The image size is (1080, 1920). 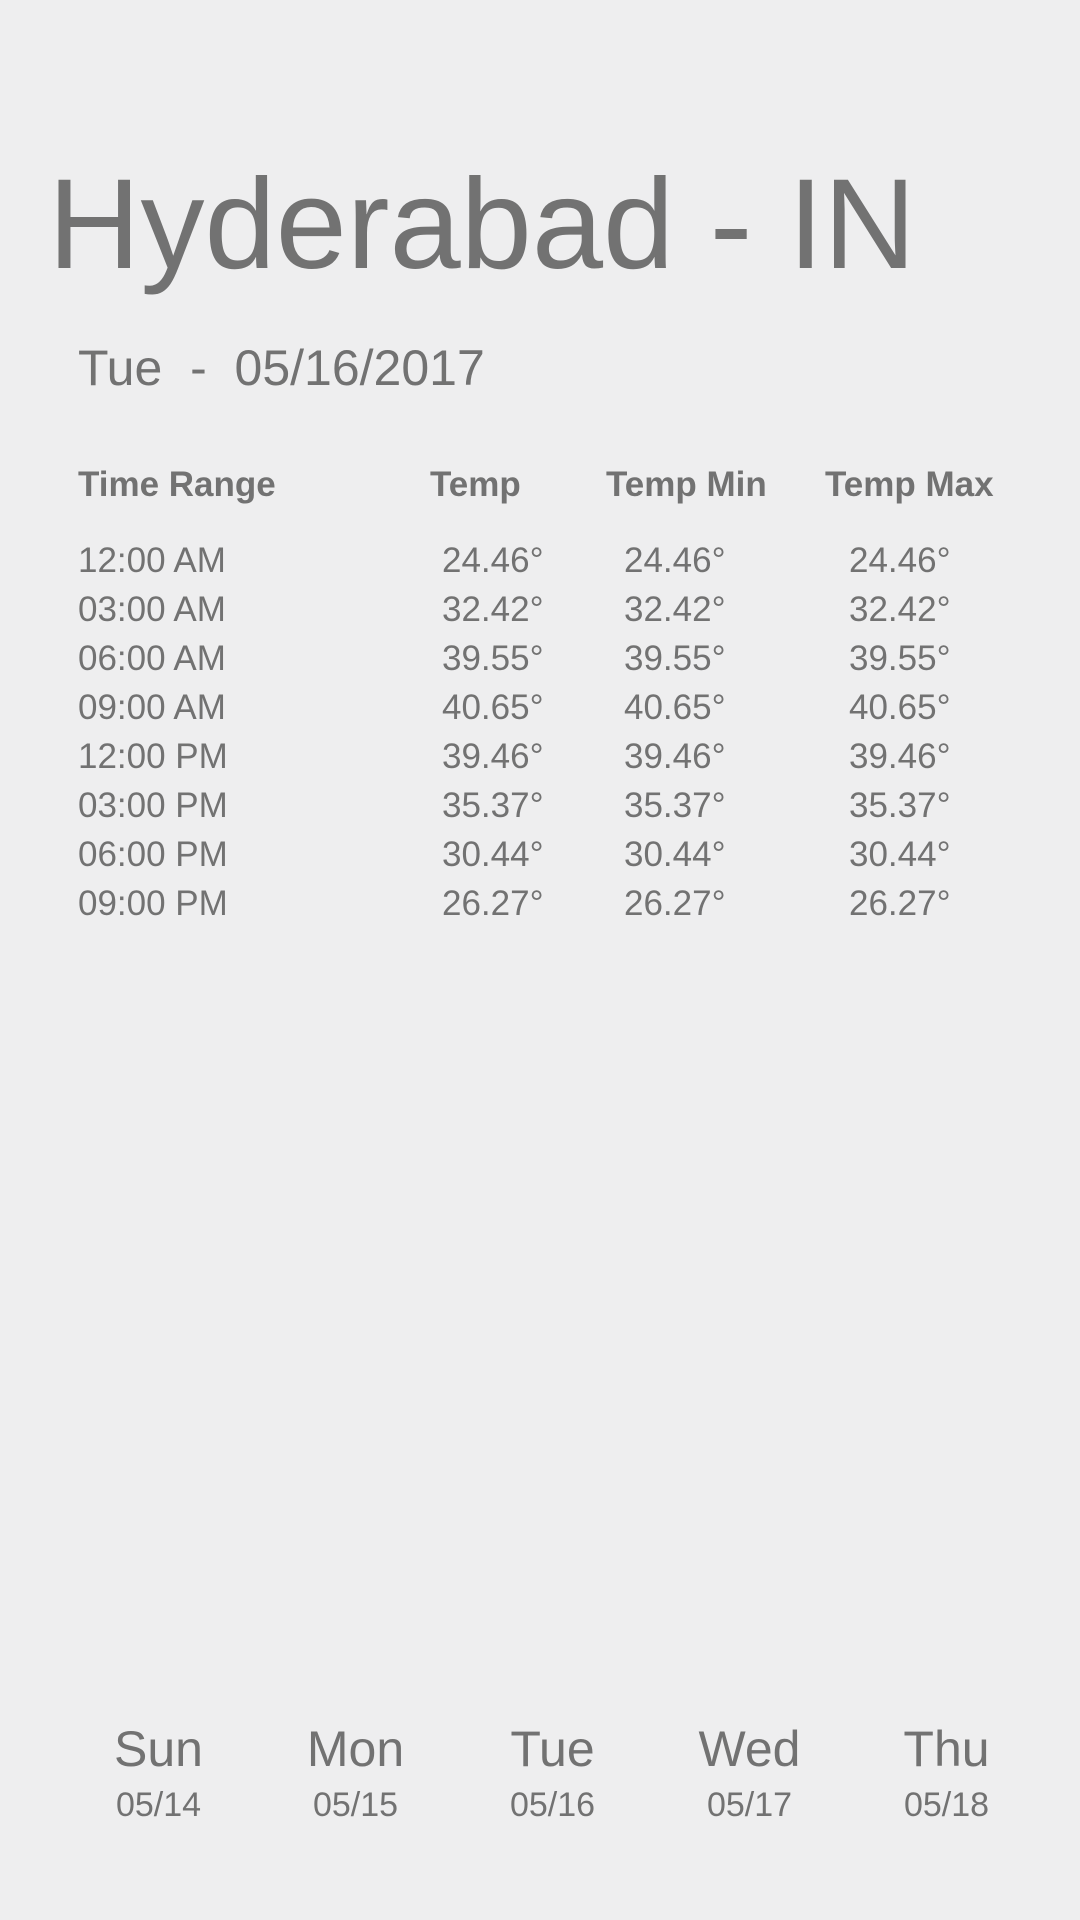 I want to click on temp-min-cell: 39.55°, so click(x=675, y=658).